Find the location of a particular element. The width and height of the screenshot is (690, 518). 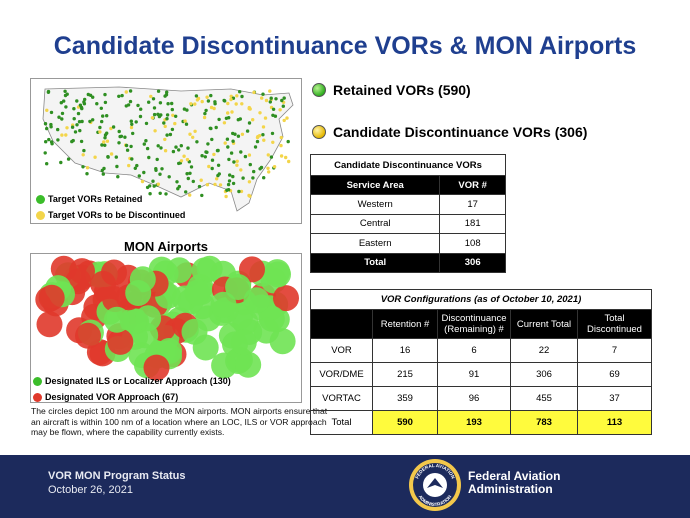

green-circle-icon is located at coordinates (37, 381).